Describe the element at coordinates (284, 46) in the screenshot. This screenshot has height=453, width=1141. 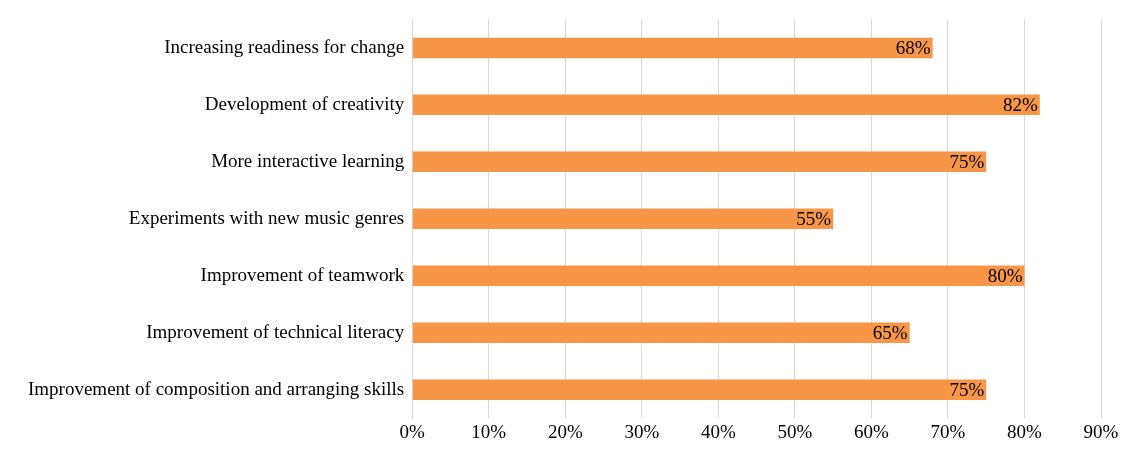
I see `y-tick-label: Increasing readiness for change` at that location.